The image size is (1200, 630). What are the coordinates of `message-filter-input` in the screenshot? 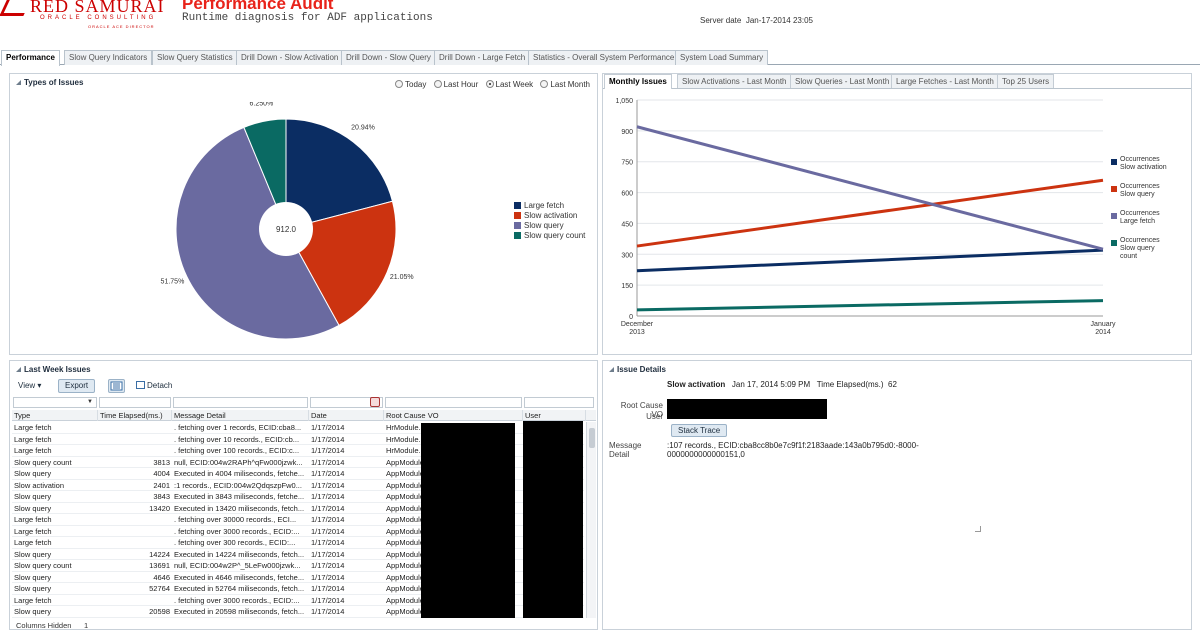 It's located at (240, 402).